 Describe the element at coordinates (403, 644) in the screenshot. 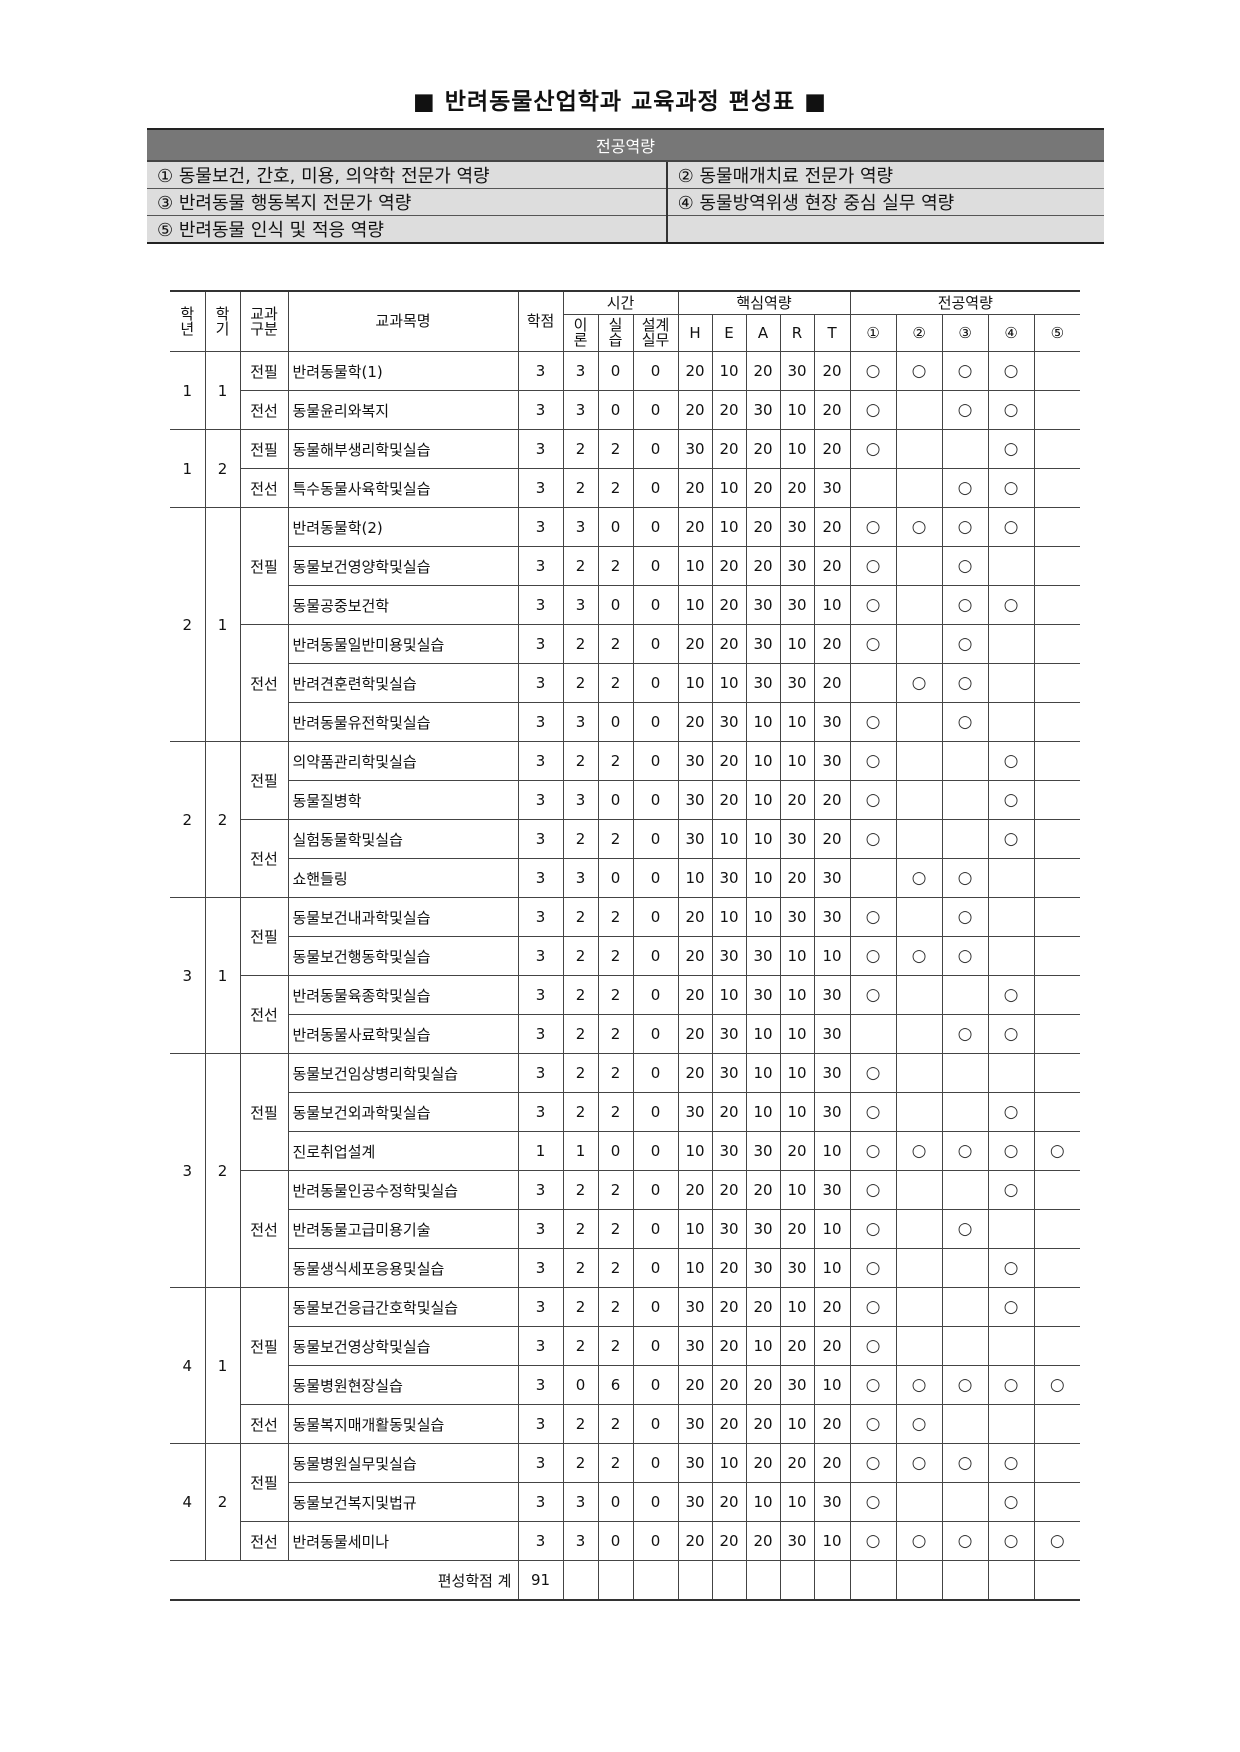

I see `course-name-cell: 반려동물일반미용및실습` at that location.